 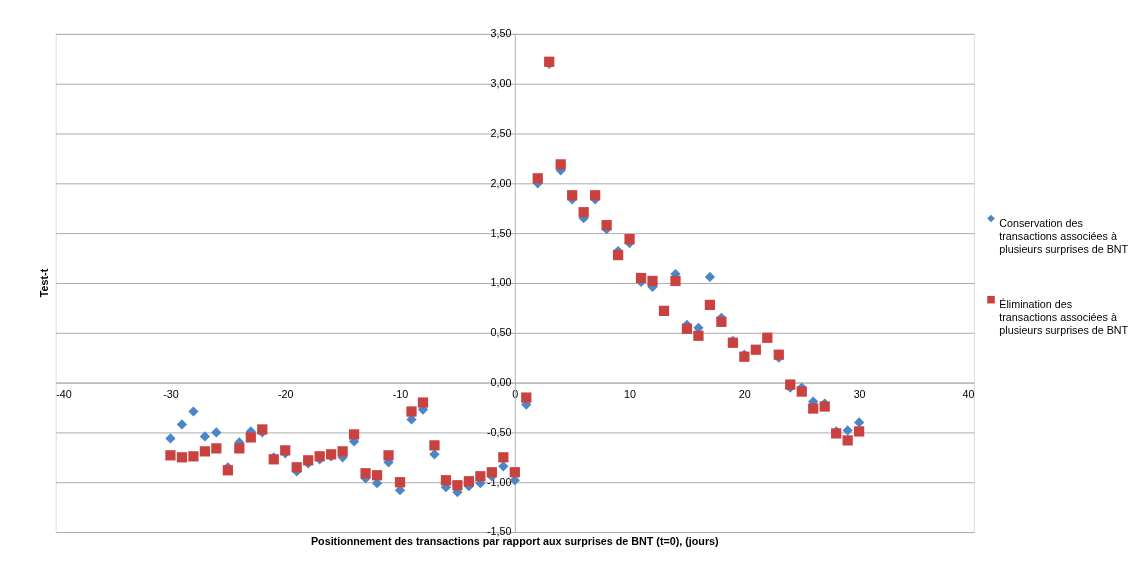 What do you see at coordinates (64, 393) in the screenshot?
I see `x-tick-label: -40` at bounding box center [64, 393].